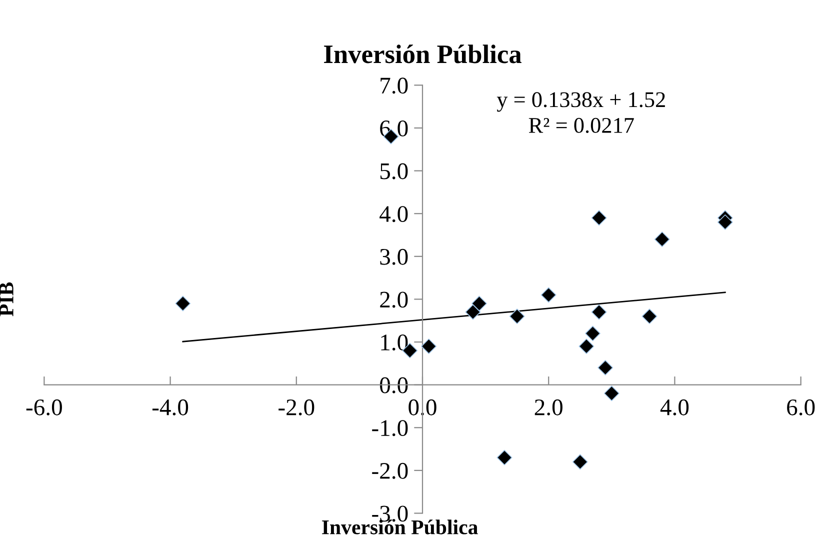 The height and width of the screenshot is (546, 818). What do you see at coordinates (390, 470) in the screenshot?
I see `y-tick-label: -2.0` at bounding box center [390, 470].